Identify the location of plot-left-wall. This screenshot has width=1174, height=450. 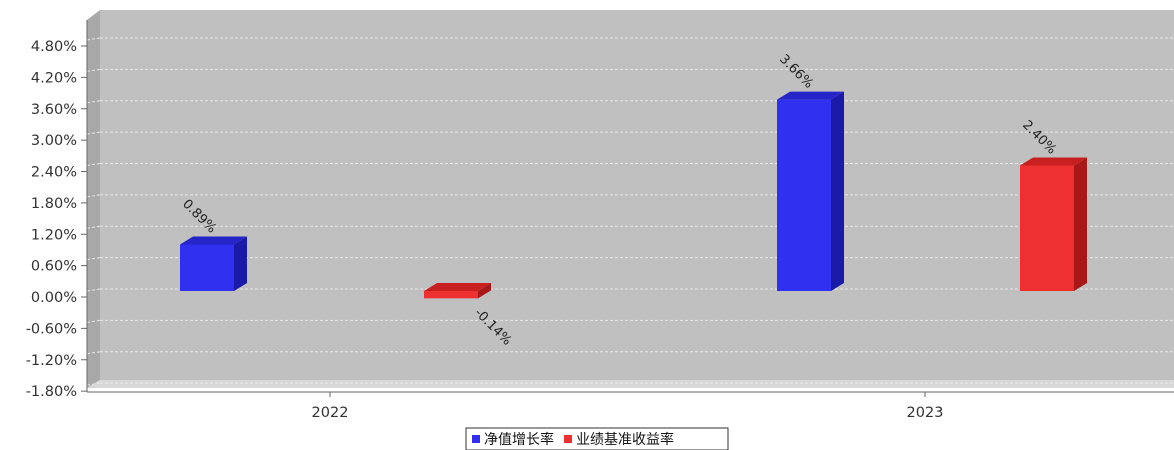
(93, 199).